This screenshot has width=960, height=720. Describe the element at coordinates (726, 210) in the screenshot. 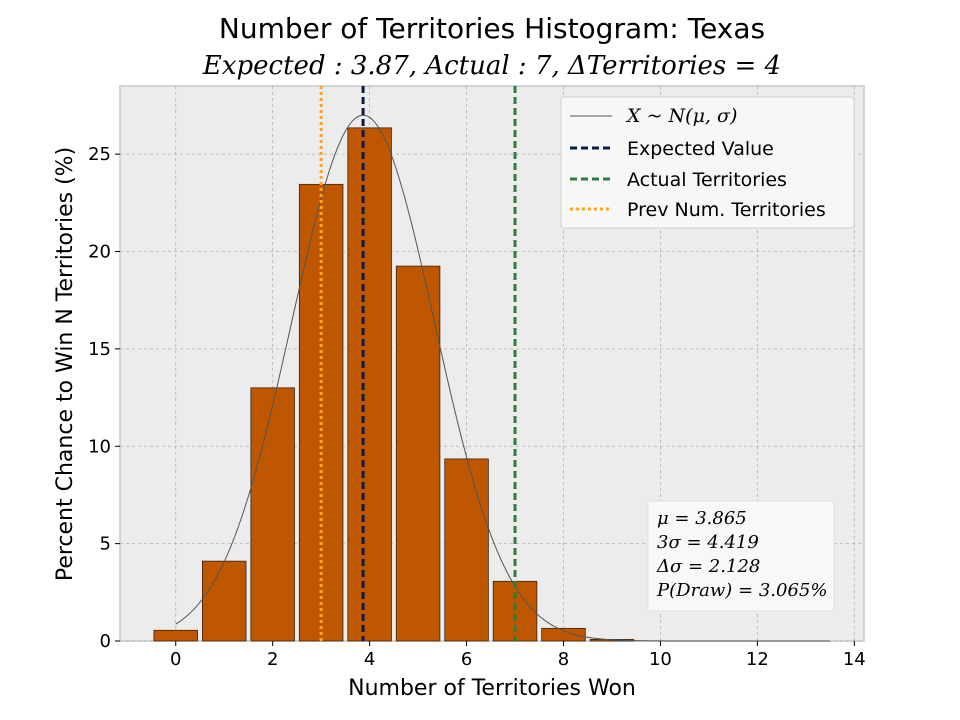

I see `legend-label-previous: Prev Num. Territories` at that location.